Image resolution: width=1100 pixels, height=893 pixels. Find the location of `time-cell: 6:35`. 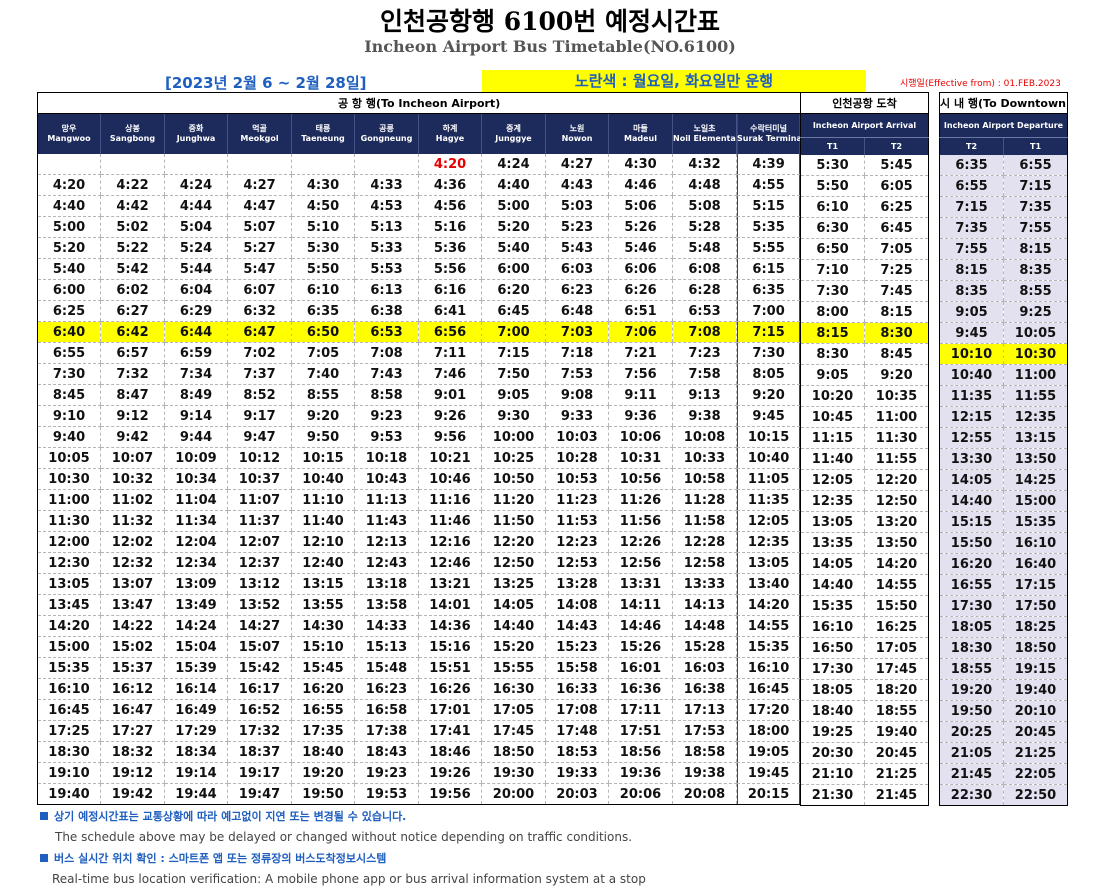

time-cell: 6:35 is located at coordinates (768, 290).